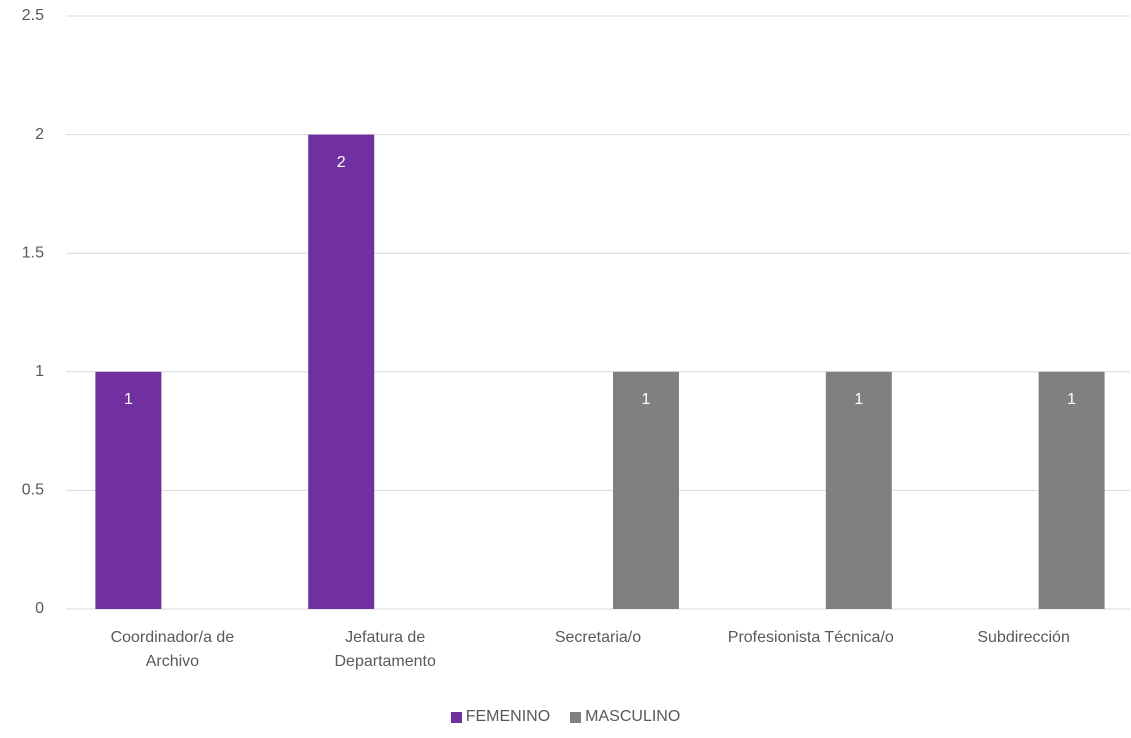 This screenshot has height=738, width=1131. I want to click on x-tick-label: Profesionista Técnica/o, so click(810, 637).